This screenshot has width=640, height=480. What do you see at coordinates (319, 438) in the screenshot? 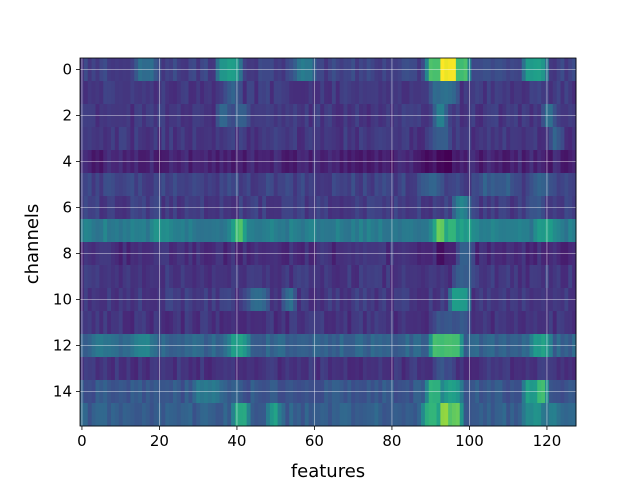
I see `x-axis-ticks: 0 20 40 60 80 100 120` at bounding box center [319, 438].